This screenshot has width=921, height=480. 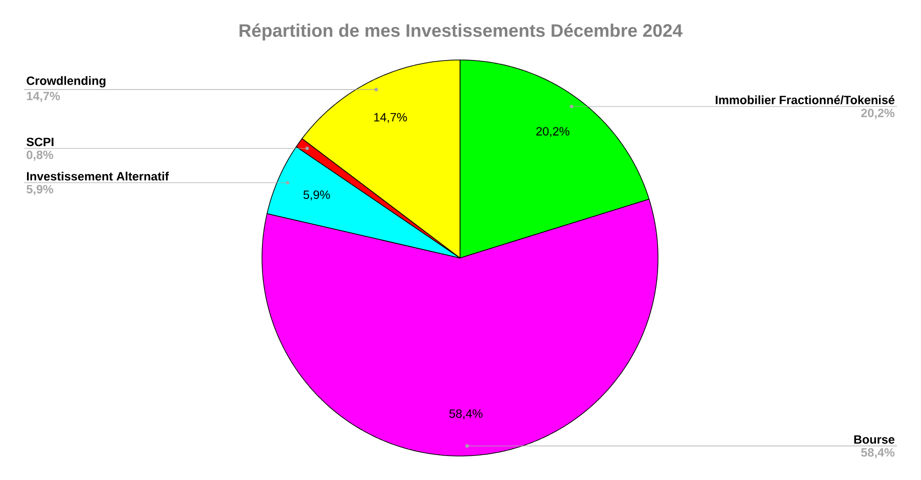 I want to click on chart-title: Répartition de mes Investissements Décembre 2024, so click(x=461, y=32).